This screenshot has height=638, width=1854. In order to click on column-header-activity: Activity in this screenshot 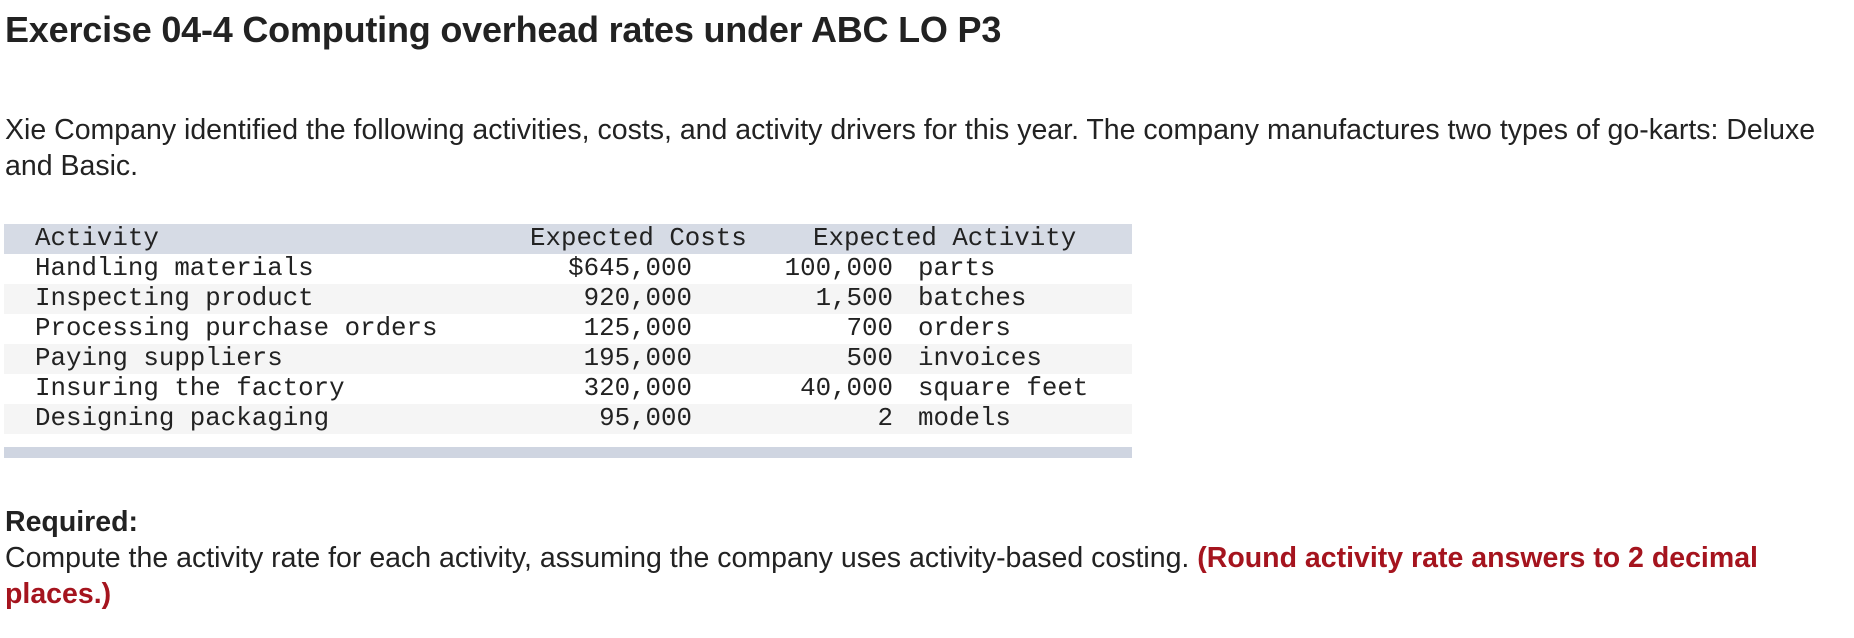, I will do `click(97, 238)`.